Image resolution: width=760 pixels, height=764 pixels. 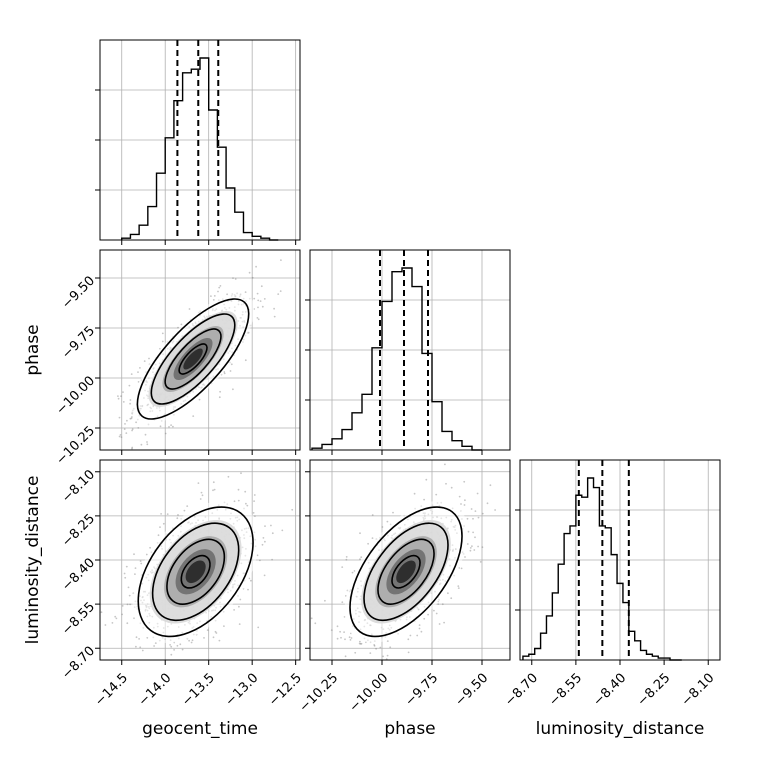 What do you see at coordinates (111, 690) in the screenshot?
I see `x-tick-label: −14.5` at bounding box center [111, 690].